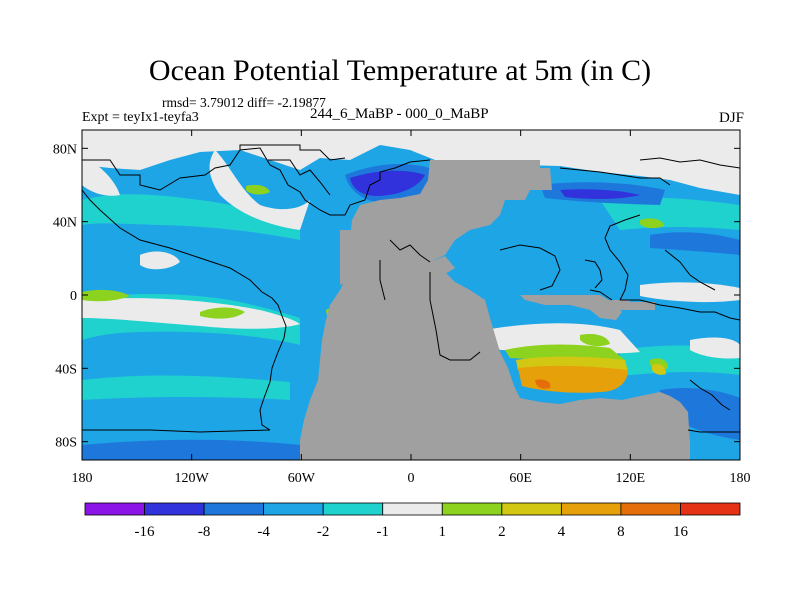  I want to click on colorbar-label: -8, so click(204, 532).